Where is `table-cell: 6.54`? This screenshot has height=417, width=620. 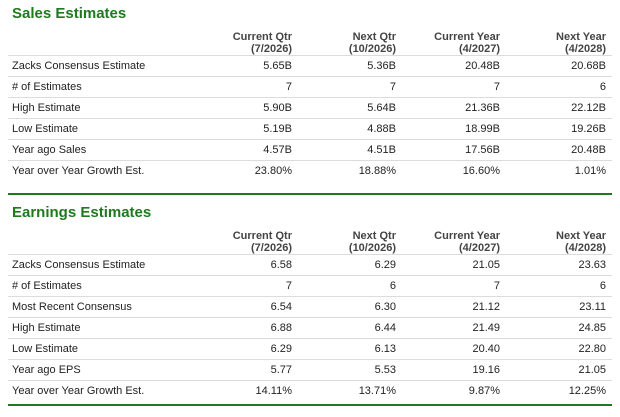
table-cell: 6.54 is located at coordinates (246, 307).